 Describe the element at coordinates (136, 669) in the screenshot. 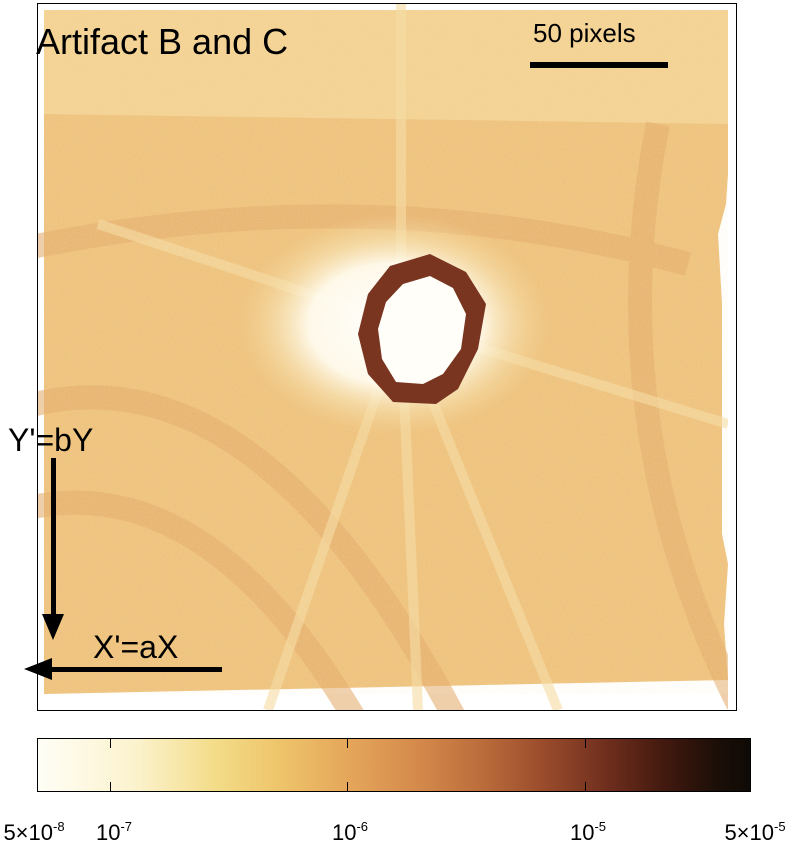

I see `x-arrow-shaft` at that location.